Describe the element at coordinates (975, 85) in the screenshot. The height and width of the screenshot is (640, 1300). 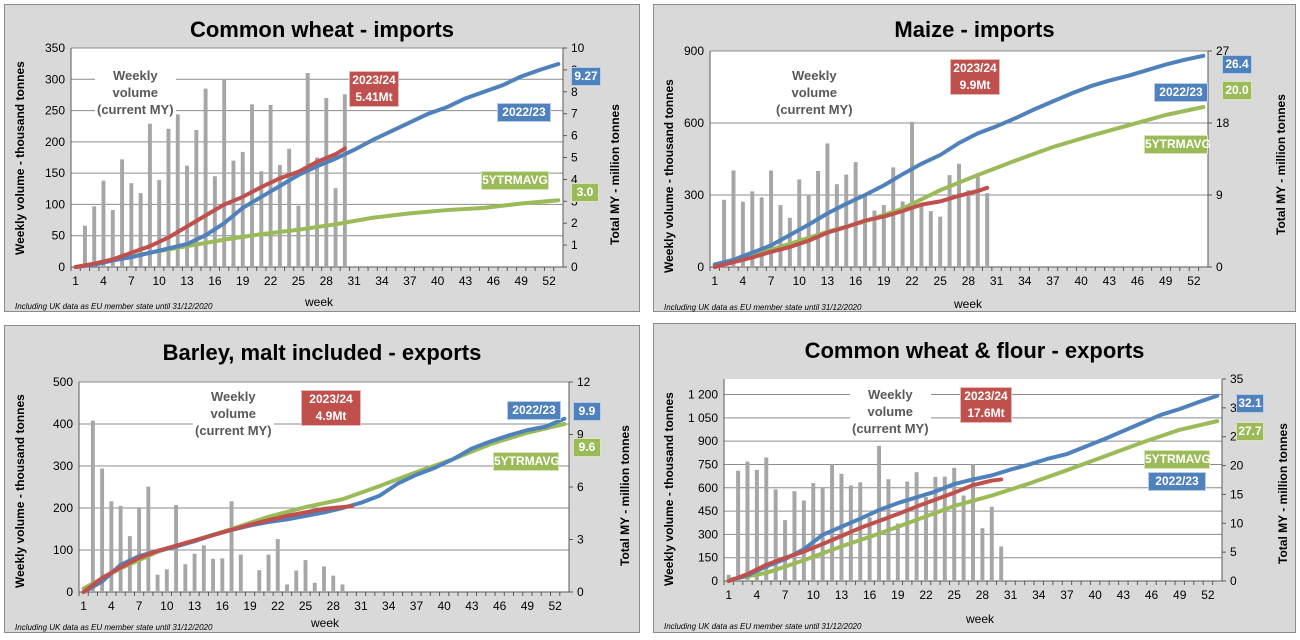
I see `badge-sublabel: 9.9Mt` at that location.